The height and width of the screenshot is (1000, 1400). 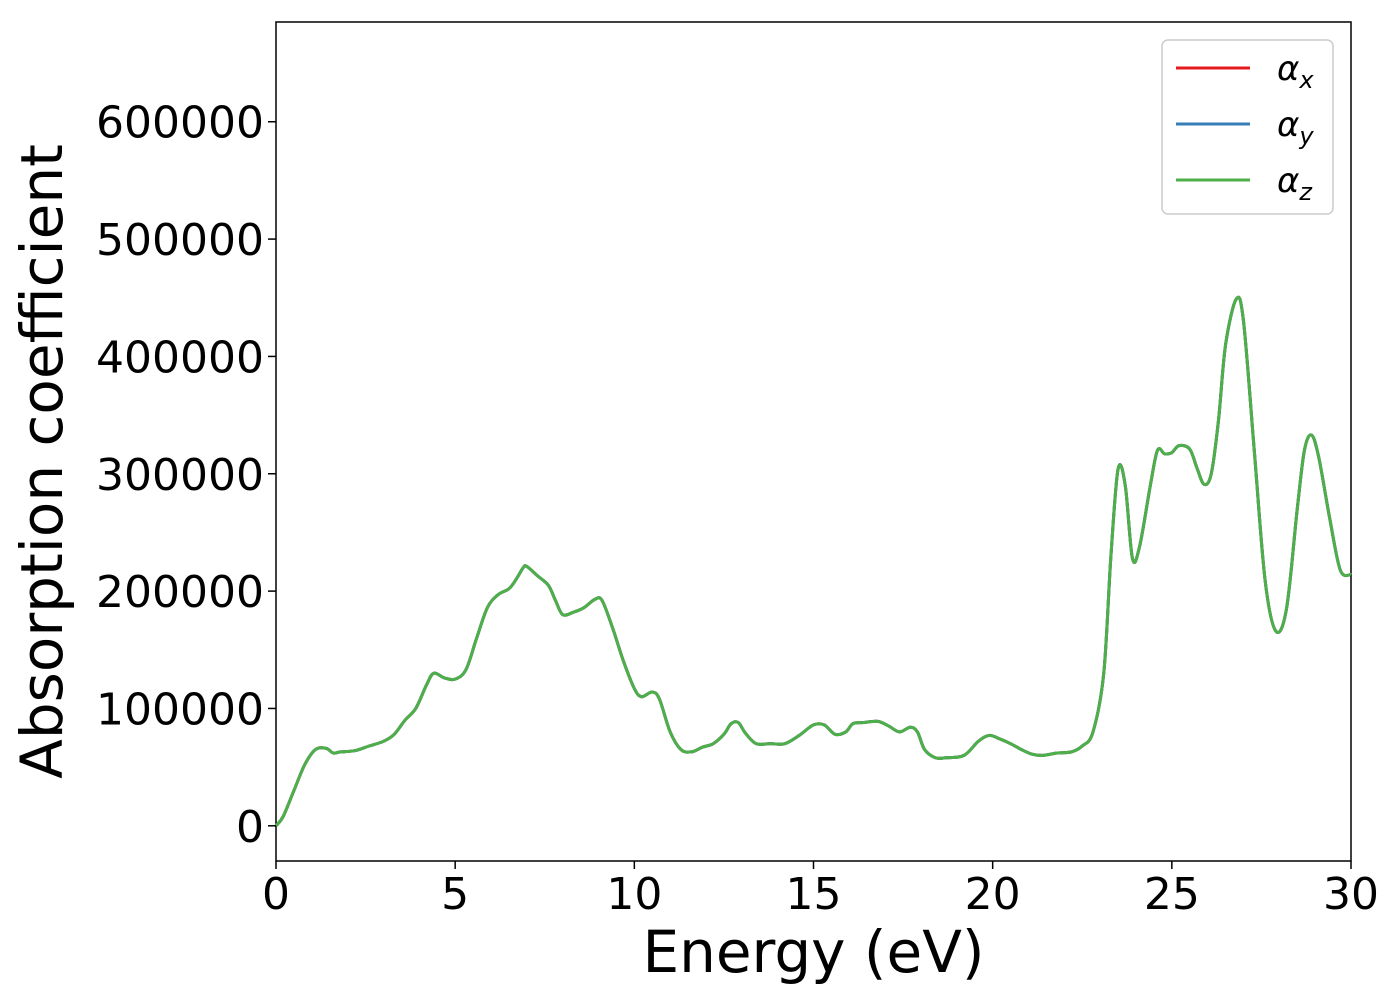 I want to click on y-tick-label: 300000, so click(x=180, y=475).